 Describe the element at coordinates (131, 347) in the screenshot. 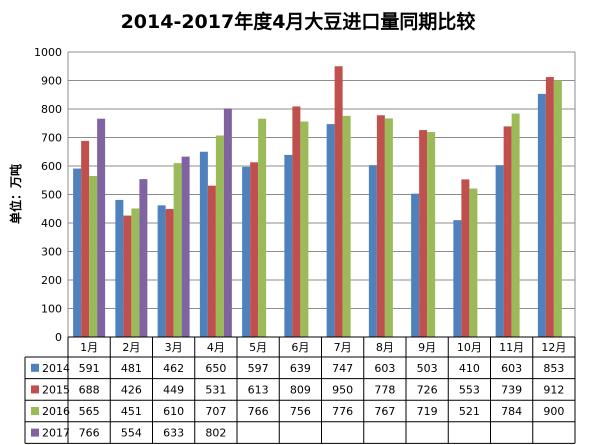

I see `x-tick-label: 2月` at that location.